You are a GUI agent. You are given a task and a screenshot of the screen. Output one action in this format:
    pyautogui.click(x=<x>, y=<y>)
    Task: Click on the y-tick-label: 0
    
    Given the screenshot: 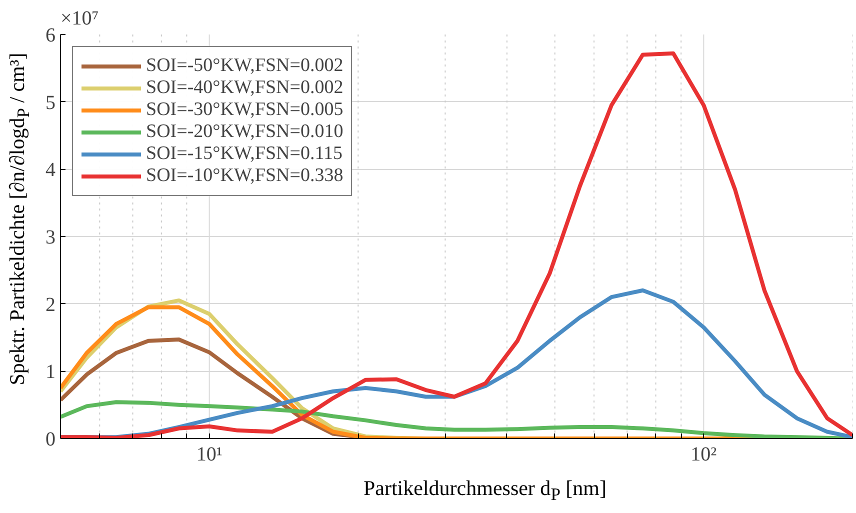 What is the action you would take?
    pyautogui.click(x=51, y=439)
    